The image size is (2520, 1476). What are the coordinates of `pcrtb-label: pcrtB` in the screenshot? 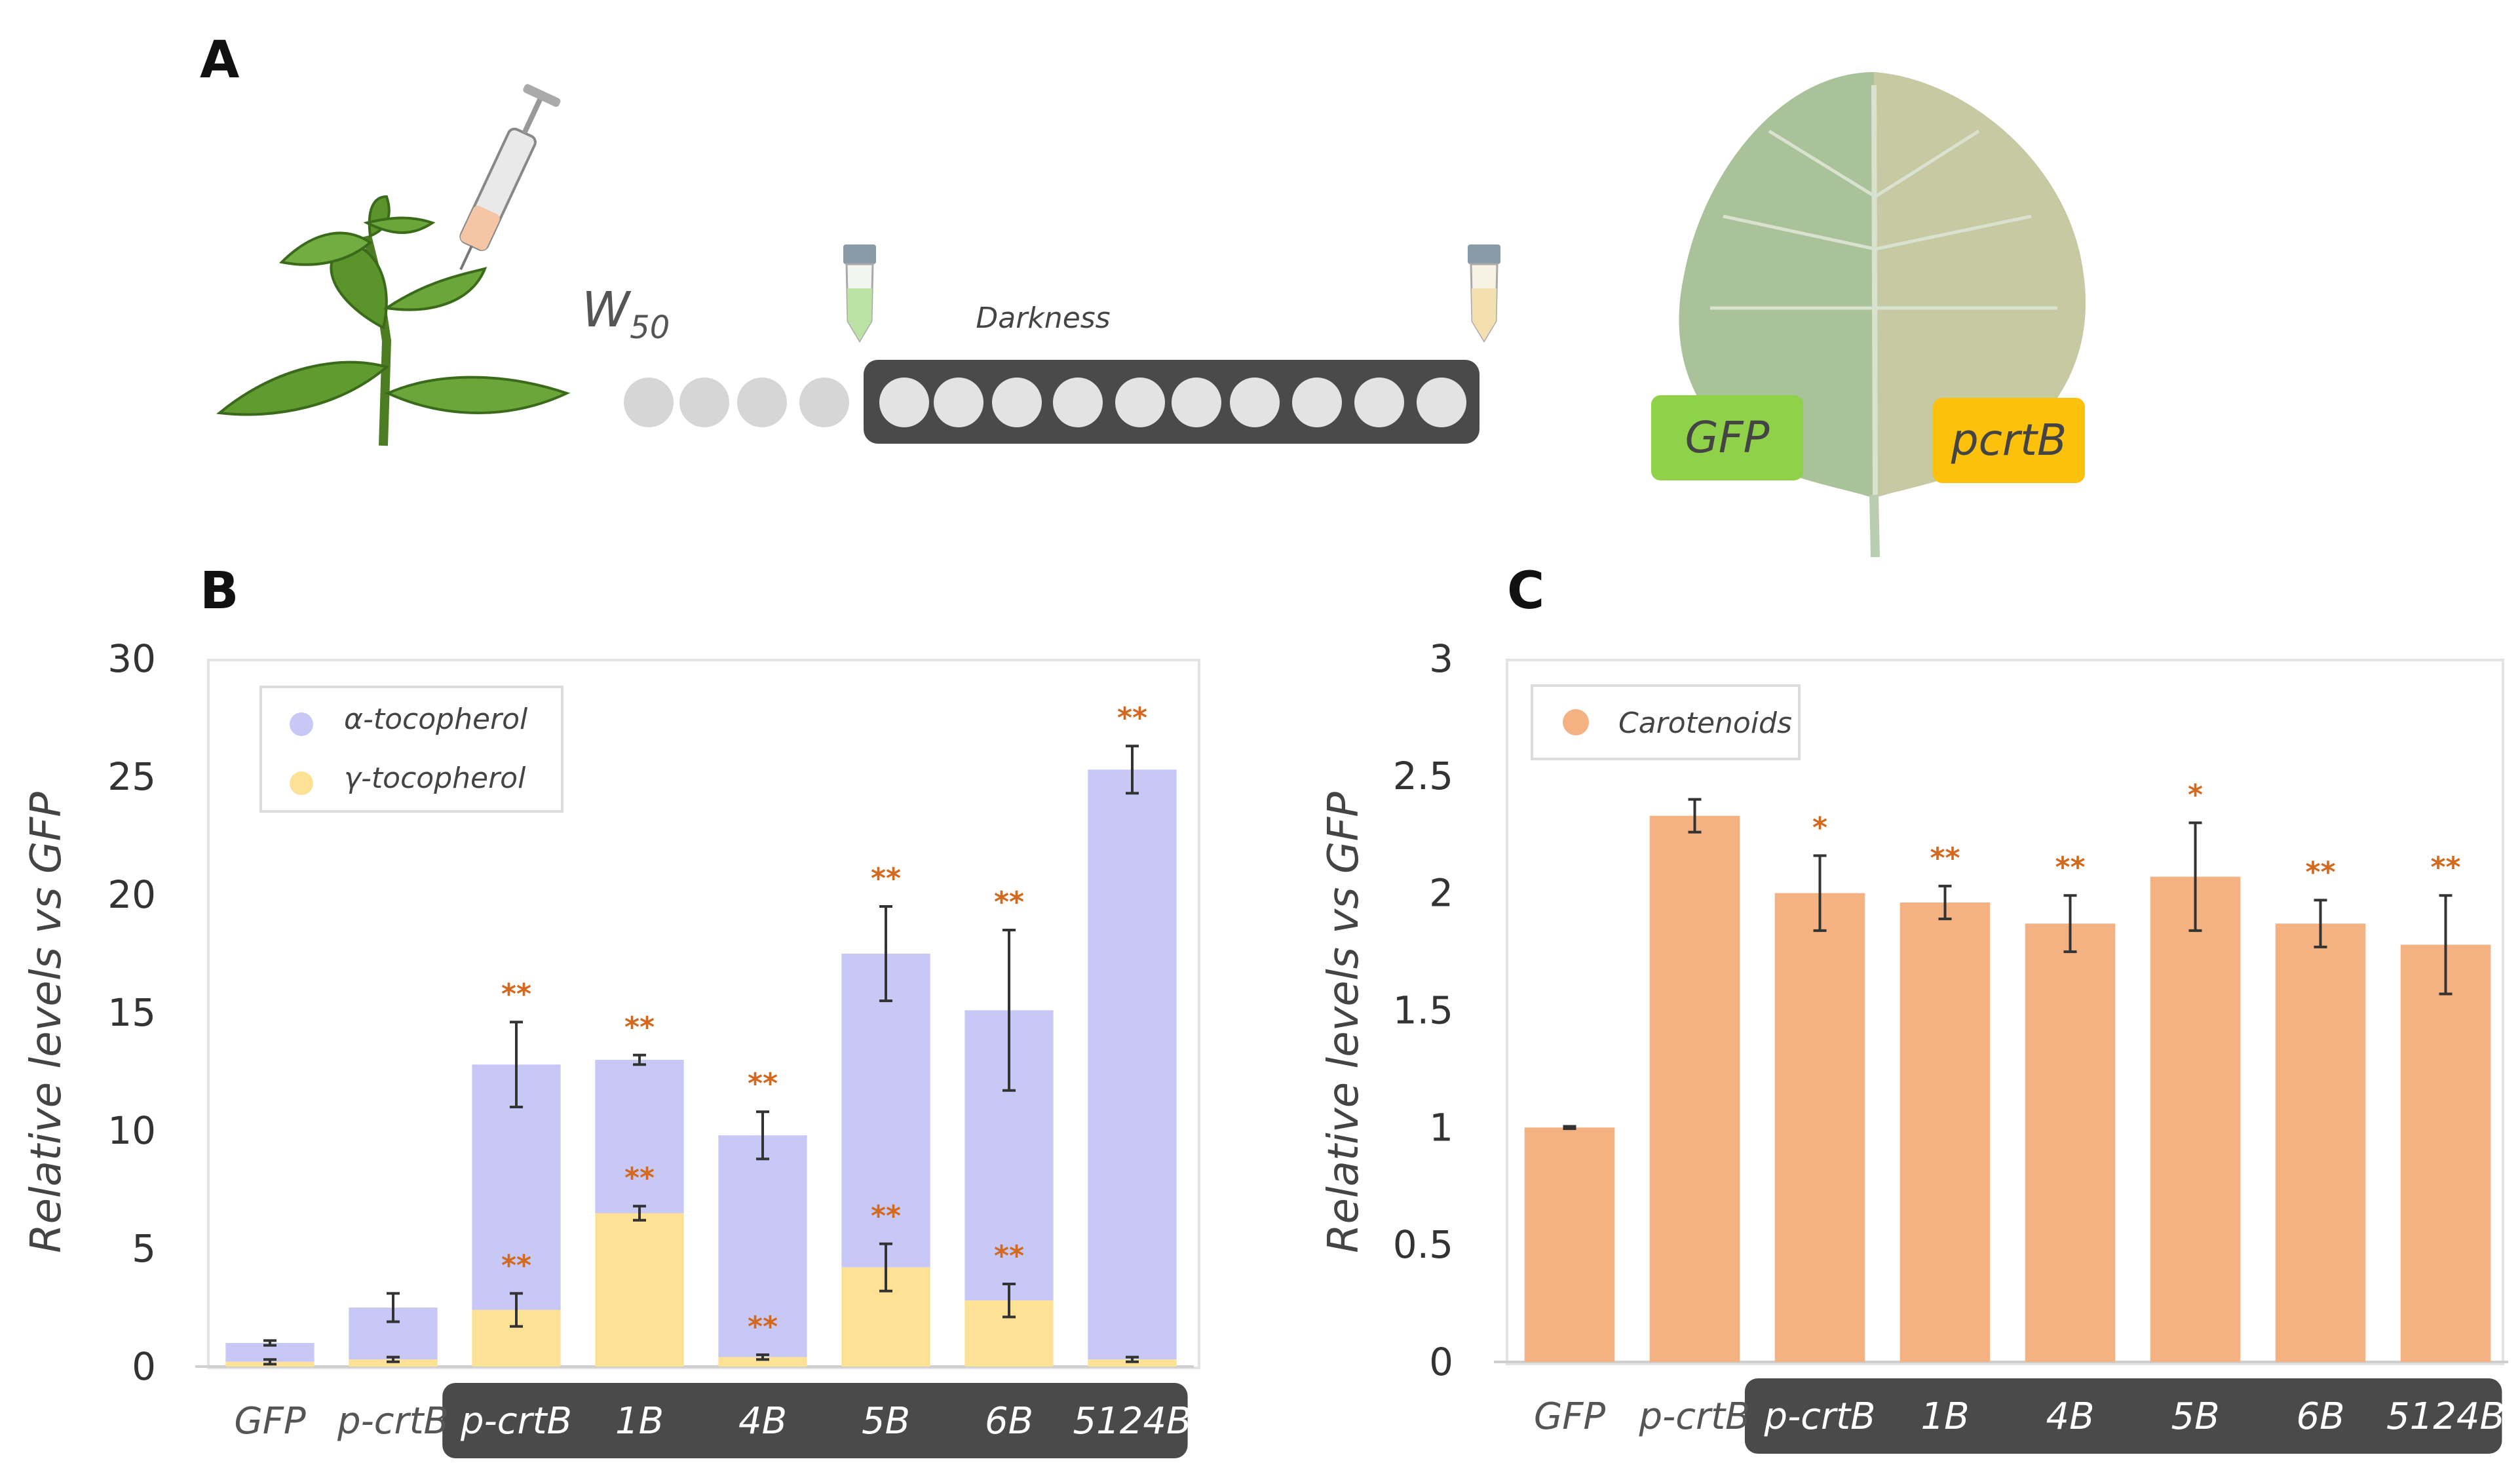 It's located at (2009, 440).